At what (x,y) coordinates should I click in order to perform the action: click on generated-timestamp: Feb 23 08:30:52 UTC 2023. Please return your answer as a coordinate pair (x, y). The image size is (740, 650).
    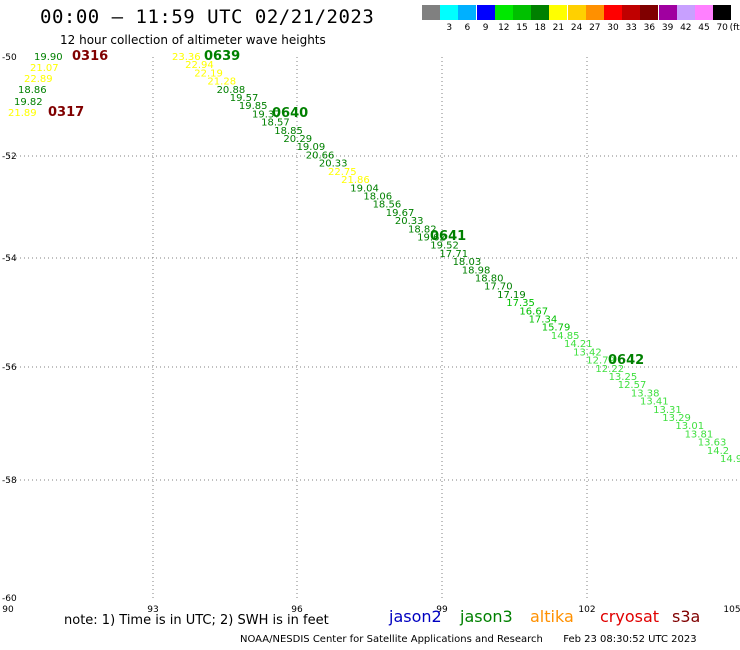
    Looking at the image, I should click on (630, 639).